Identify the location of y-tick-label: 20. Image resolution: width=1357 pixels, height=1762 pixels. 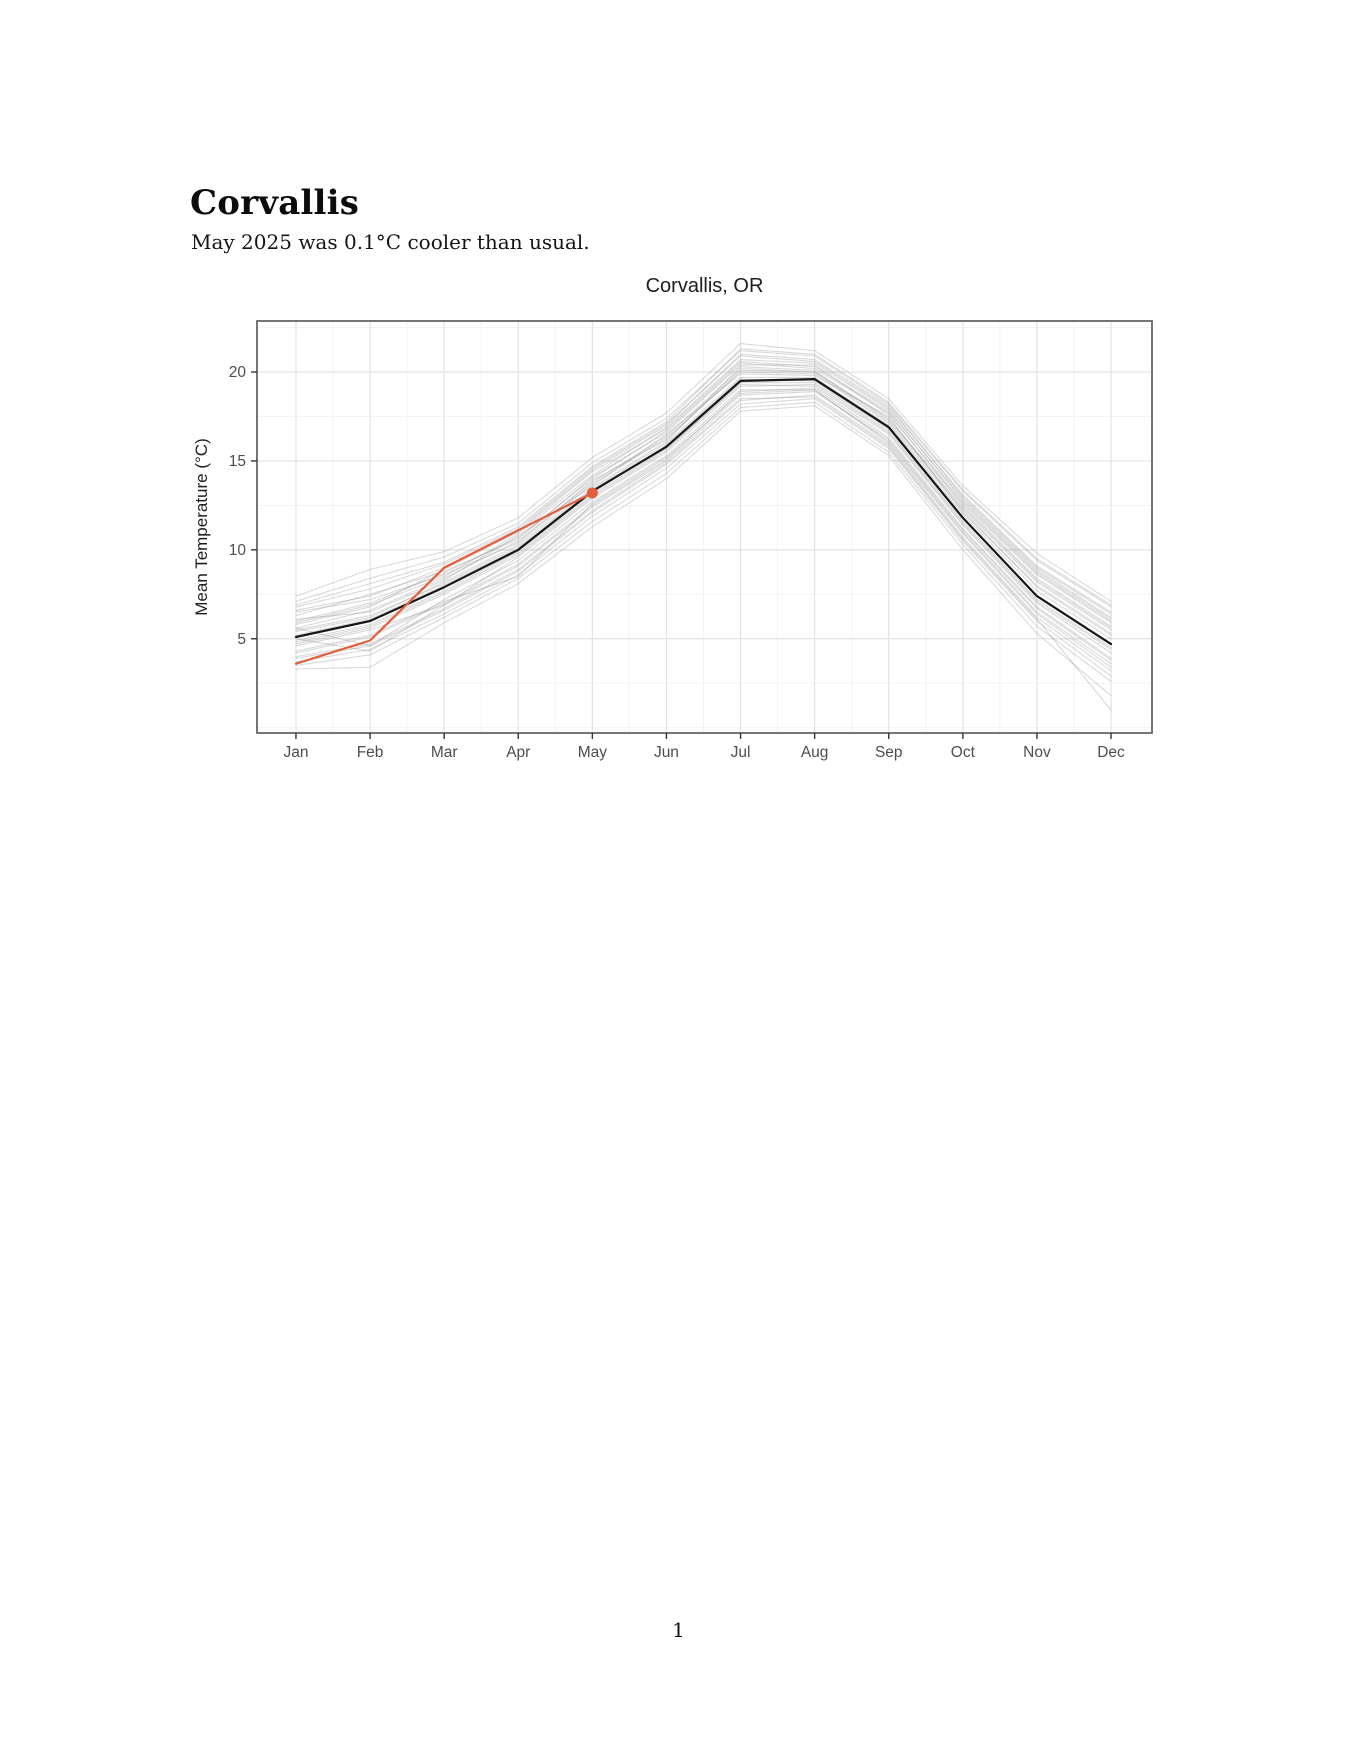
(238, 372).